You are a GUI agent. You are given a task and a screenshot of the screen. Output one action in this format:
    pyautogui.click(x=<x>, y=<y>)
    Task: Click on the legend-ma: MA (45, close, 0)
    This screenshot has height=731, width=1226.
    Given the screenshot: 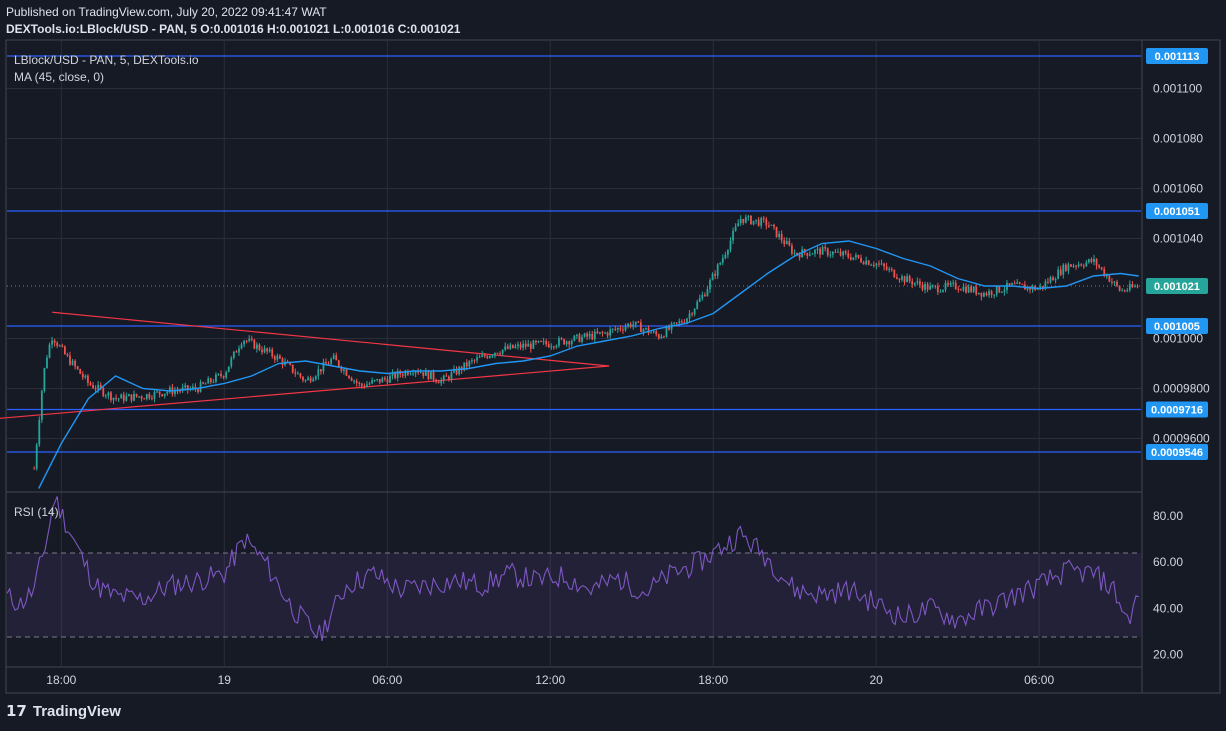 What is the action you would take?
    pyautogui.click(x=59, y=77)
    